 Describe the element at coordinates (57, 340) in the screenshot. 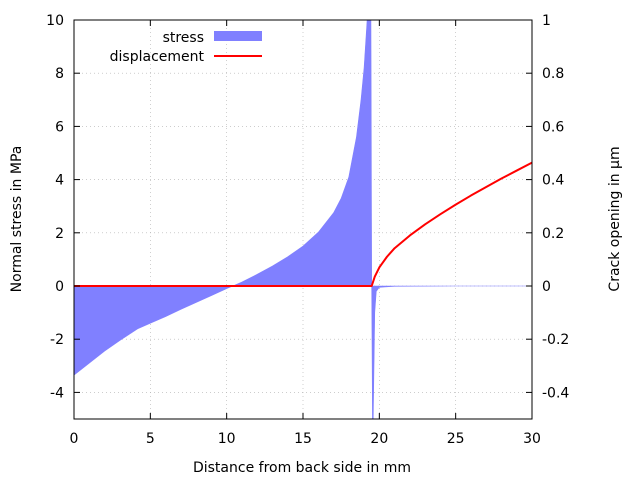

I see `y-tick-label: -2` at that location.